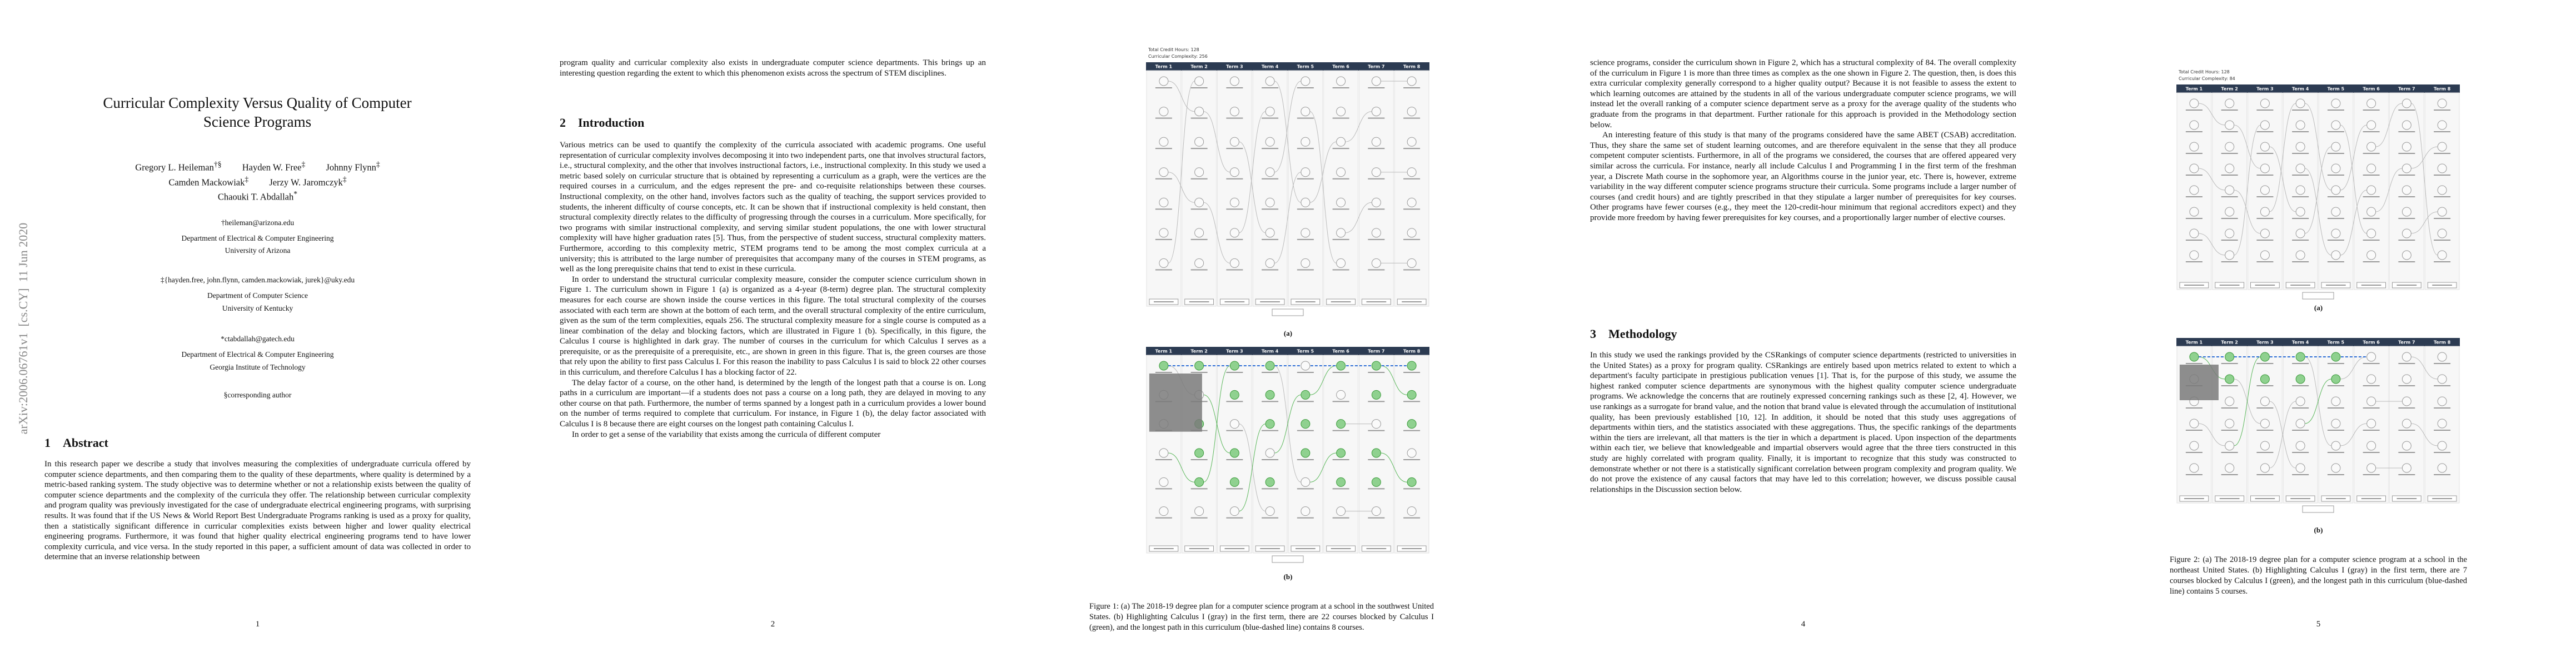 The image size is (2576, 667). Describe the element at coordinates (85, 443) in the screenshot. I see `section-title: Abstract` at that location.